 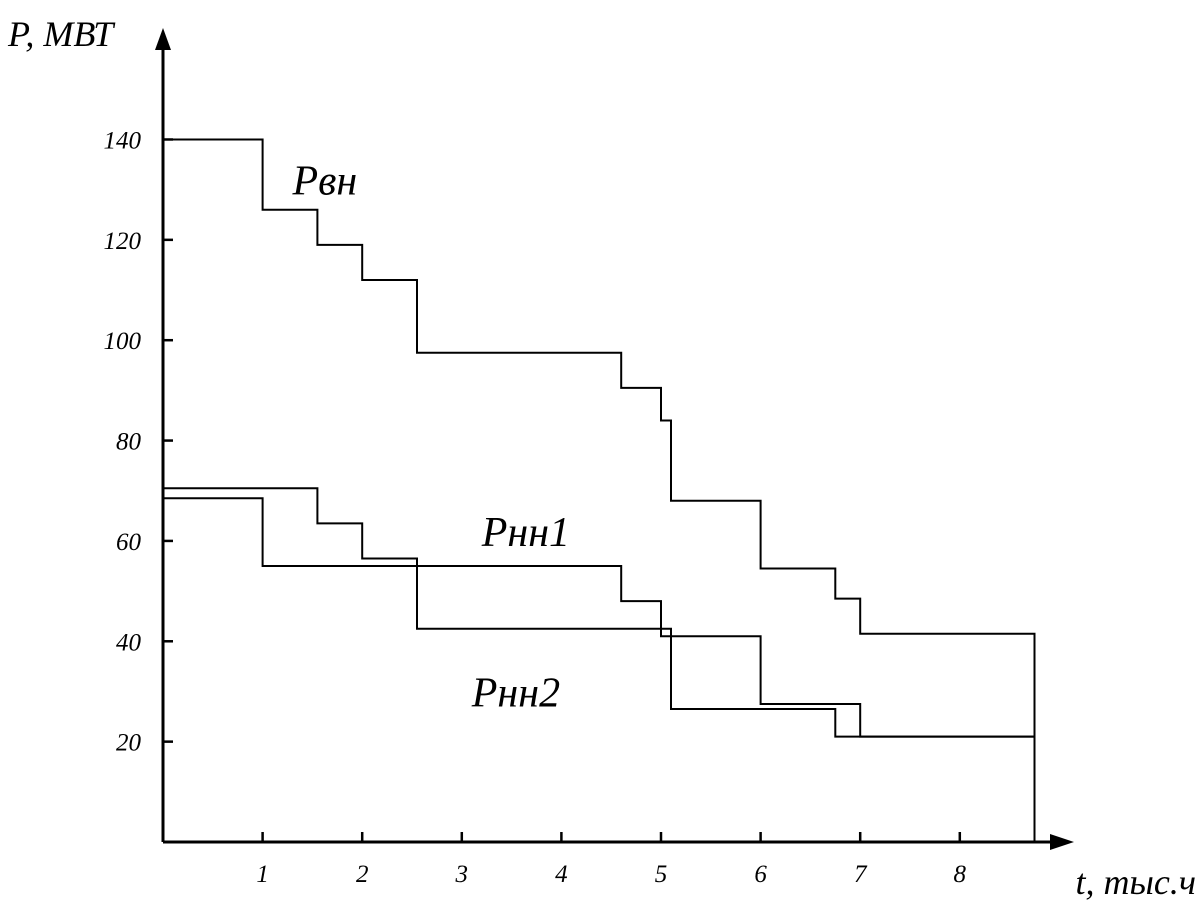 I want to click on x-axis-arrow-icon, so click(x=1062, y=842).